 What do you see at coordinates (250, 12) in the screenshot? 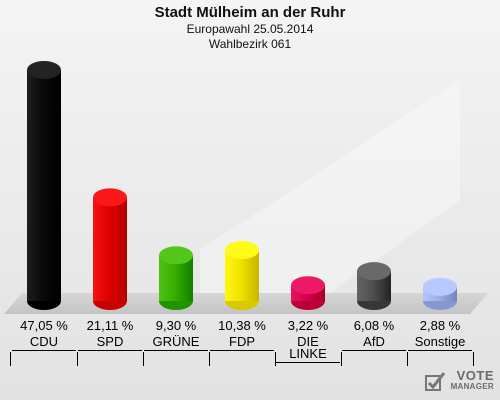
I see `chart-title: Stadt Mülheim an der Ruhr` at bounding box center [250, 12].